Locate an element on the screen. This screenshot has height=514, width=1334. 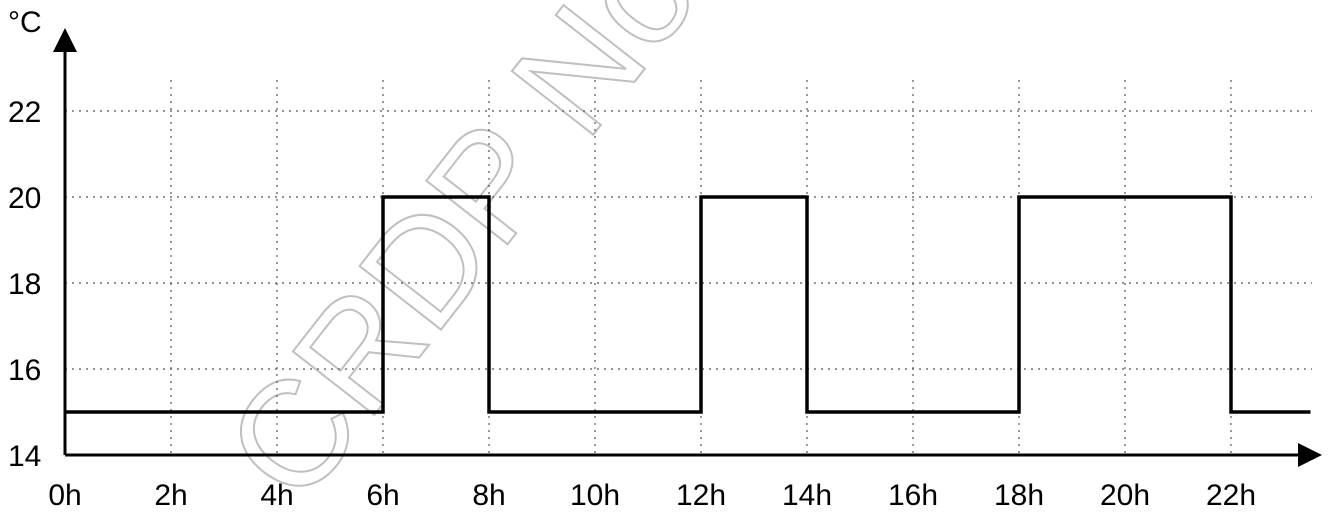
x-tick-label: 16h is located at coordinates (913, 495).